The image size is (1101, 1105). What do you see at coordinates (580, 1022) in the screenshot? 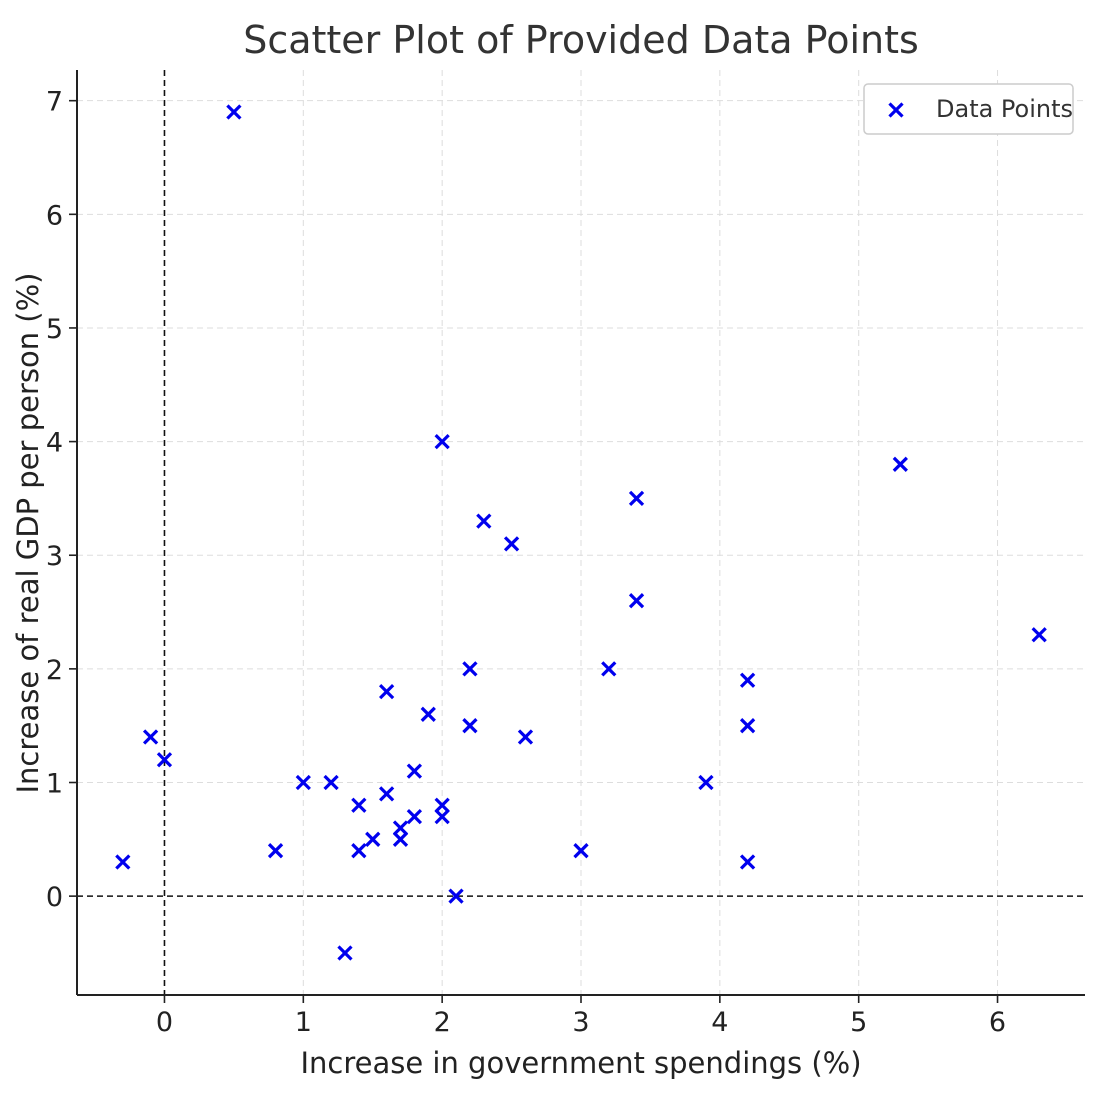
I see `x-tick-label: 3` at bounding box center [580, 1022].